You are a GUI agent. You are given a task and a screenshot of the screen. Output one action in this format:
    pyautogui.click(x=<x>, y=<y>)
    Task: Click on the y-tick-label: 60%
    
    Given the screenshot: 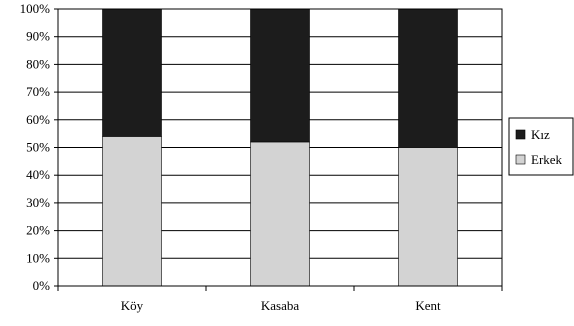 What is the action you would take?
    pyautogui.click(x=38, y=119)
    